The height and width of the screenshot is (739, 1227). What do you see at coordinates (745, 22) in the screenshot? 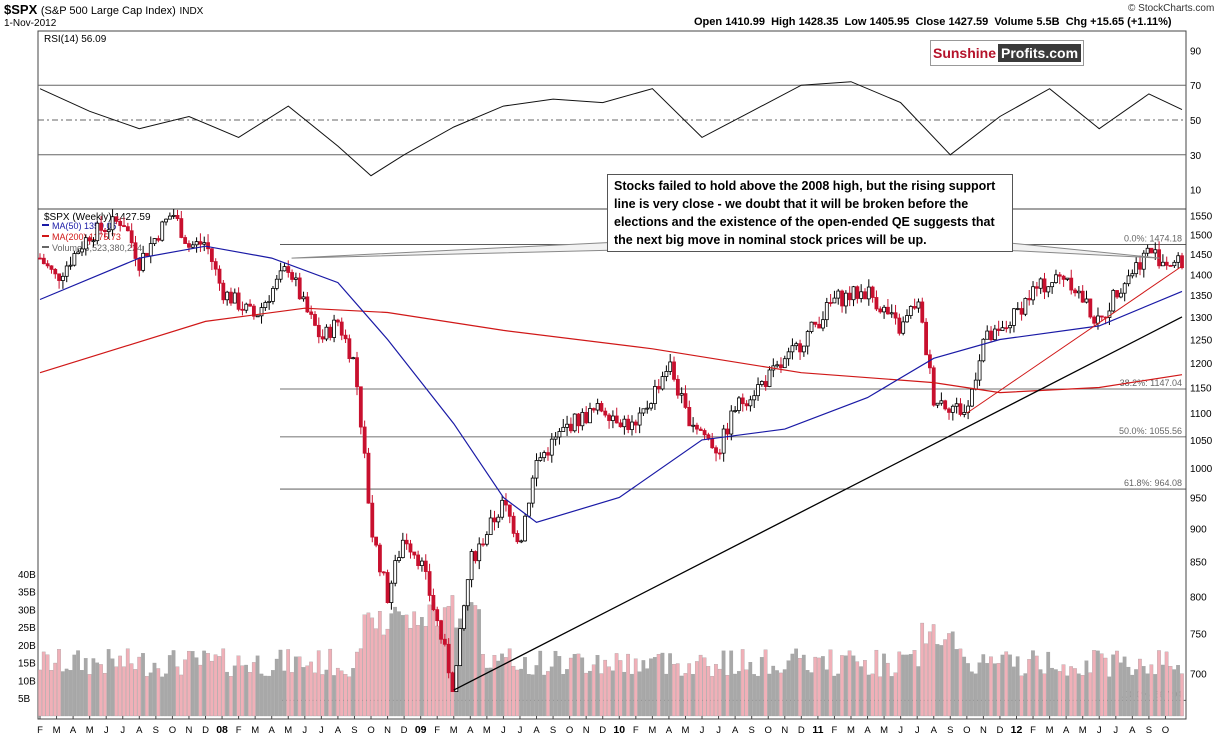
I see `open-value: 1410.99` at bounding box center [745, 22].